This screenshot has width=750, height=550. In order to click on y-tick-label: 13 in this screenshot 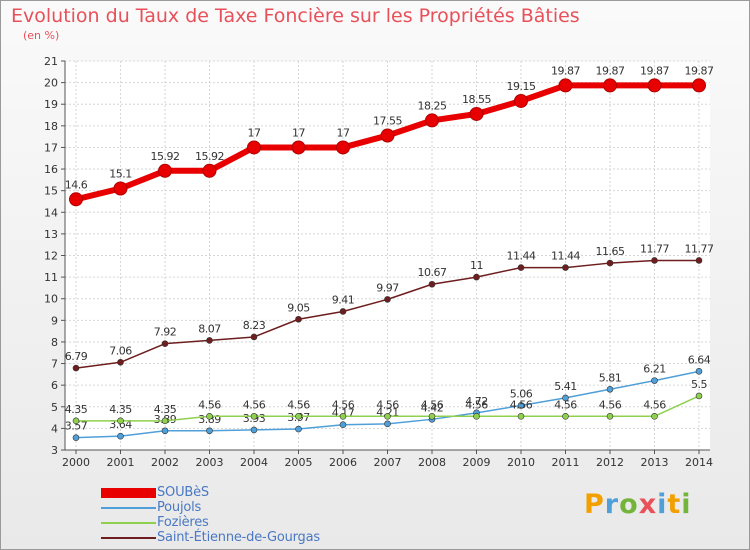, I will do `click(51, 234)`.